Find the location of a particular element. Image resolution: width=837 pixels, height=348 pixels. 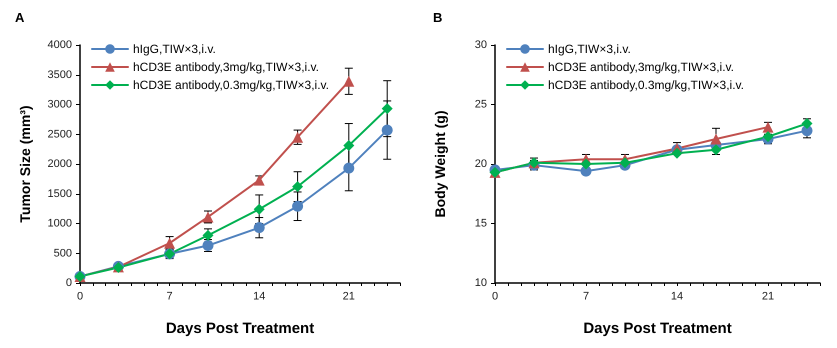

y-tick-label: 500 is located at coordinates (63, 253).